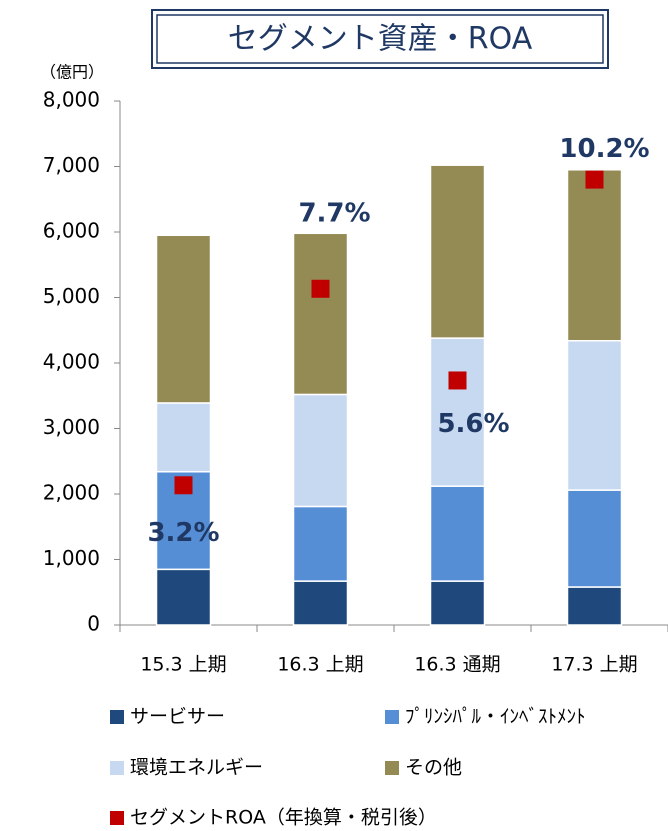 The width and height of the screenshot is (668, 831). What do you see at coordinates (433, 768) in the screenshot?
I see `legend-label: その他` at bounding box center [433, 768].